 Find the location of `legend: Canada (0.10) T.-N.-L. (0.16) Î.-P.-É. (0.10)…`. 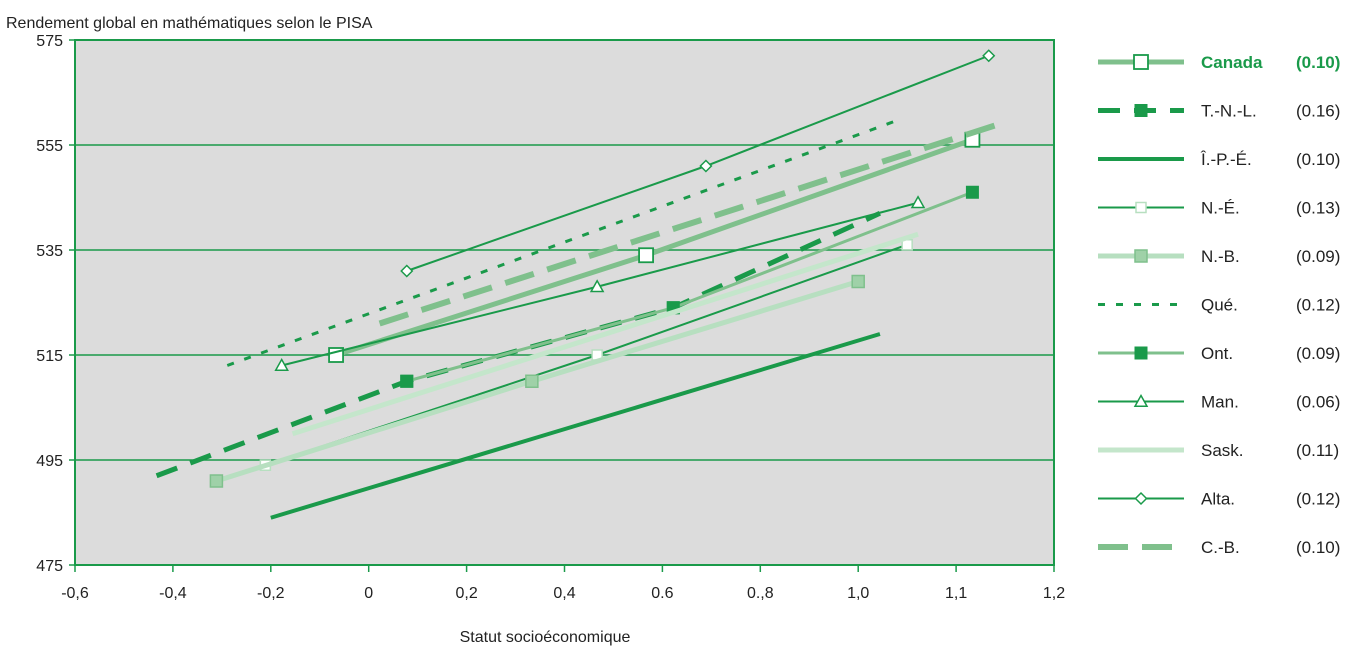

legend: Canada (0.10) T.-N.-L. (0.16) Î.-P.-É. (0.10)… is located at coordinates (1219, 305).